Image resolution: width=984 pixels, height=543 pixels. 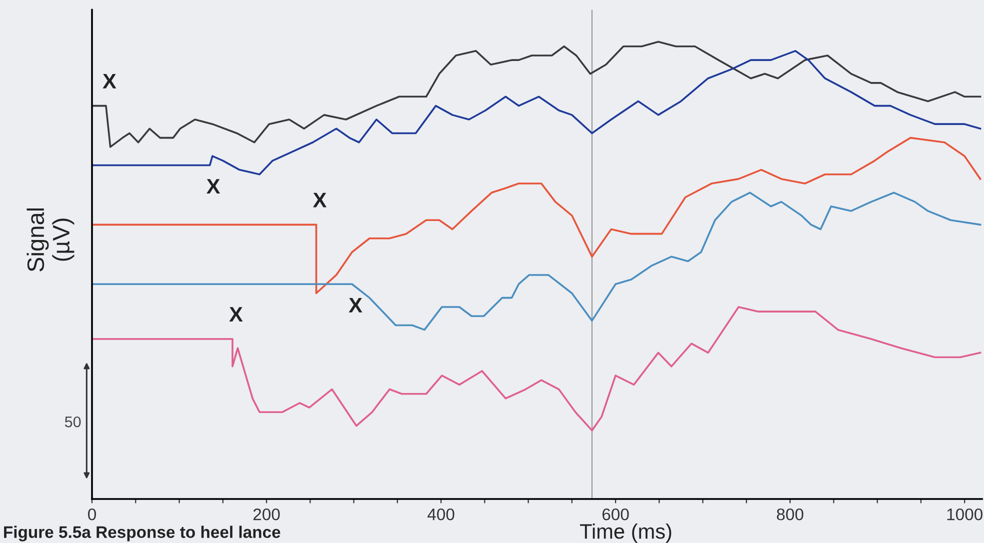 What do you see at coordinates (964, 514) in the screenshot?
I see `x-tick-label: 1000` at bounding box center [964, 514].